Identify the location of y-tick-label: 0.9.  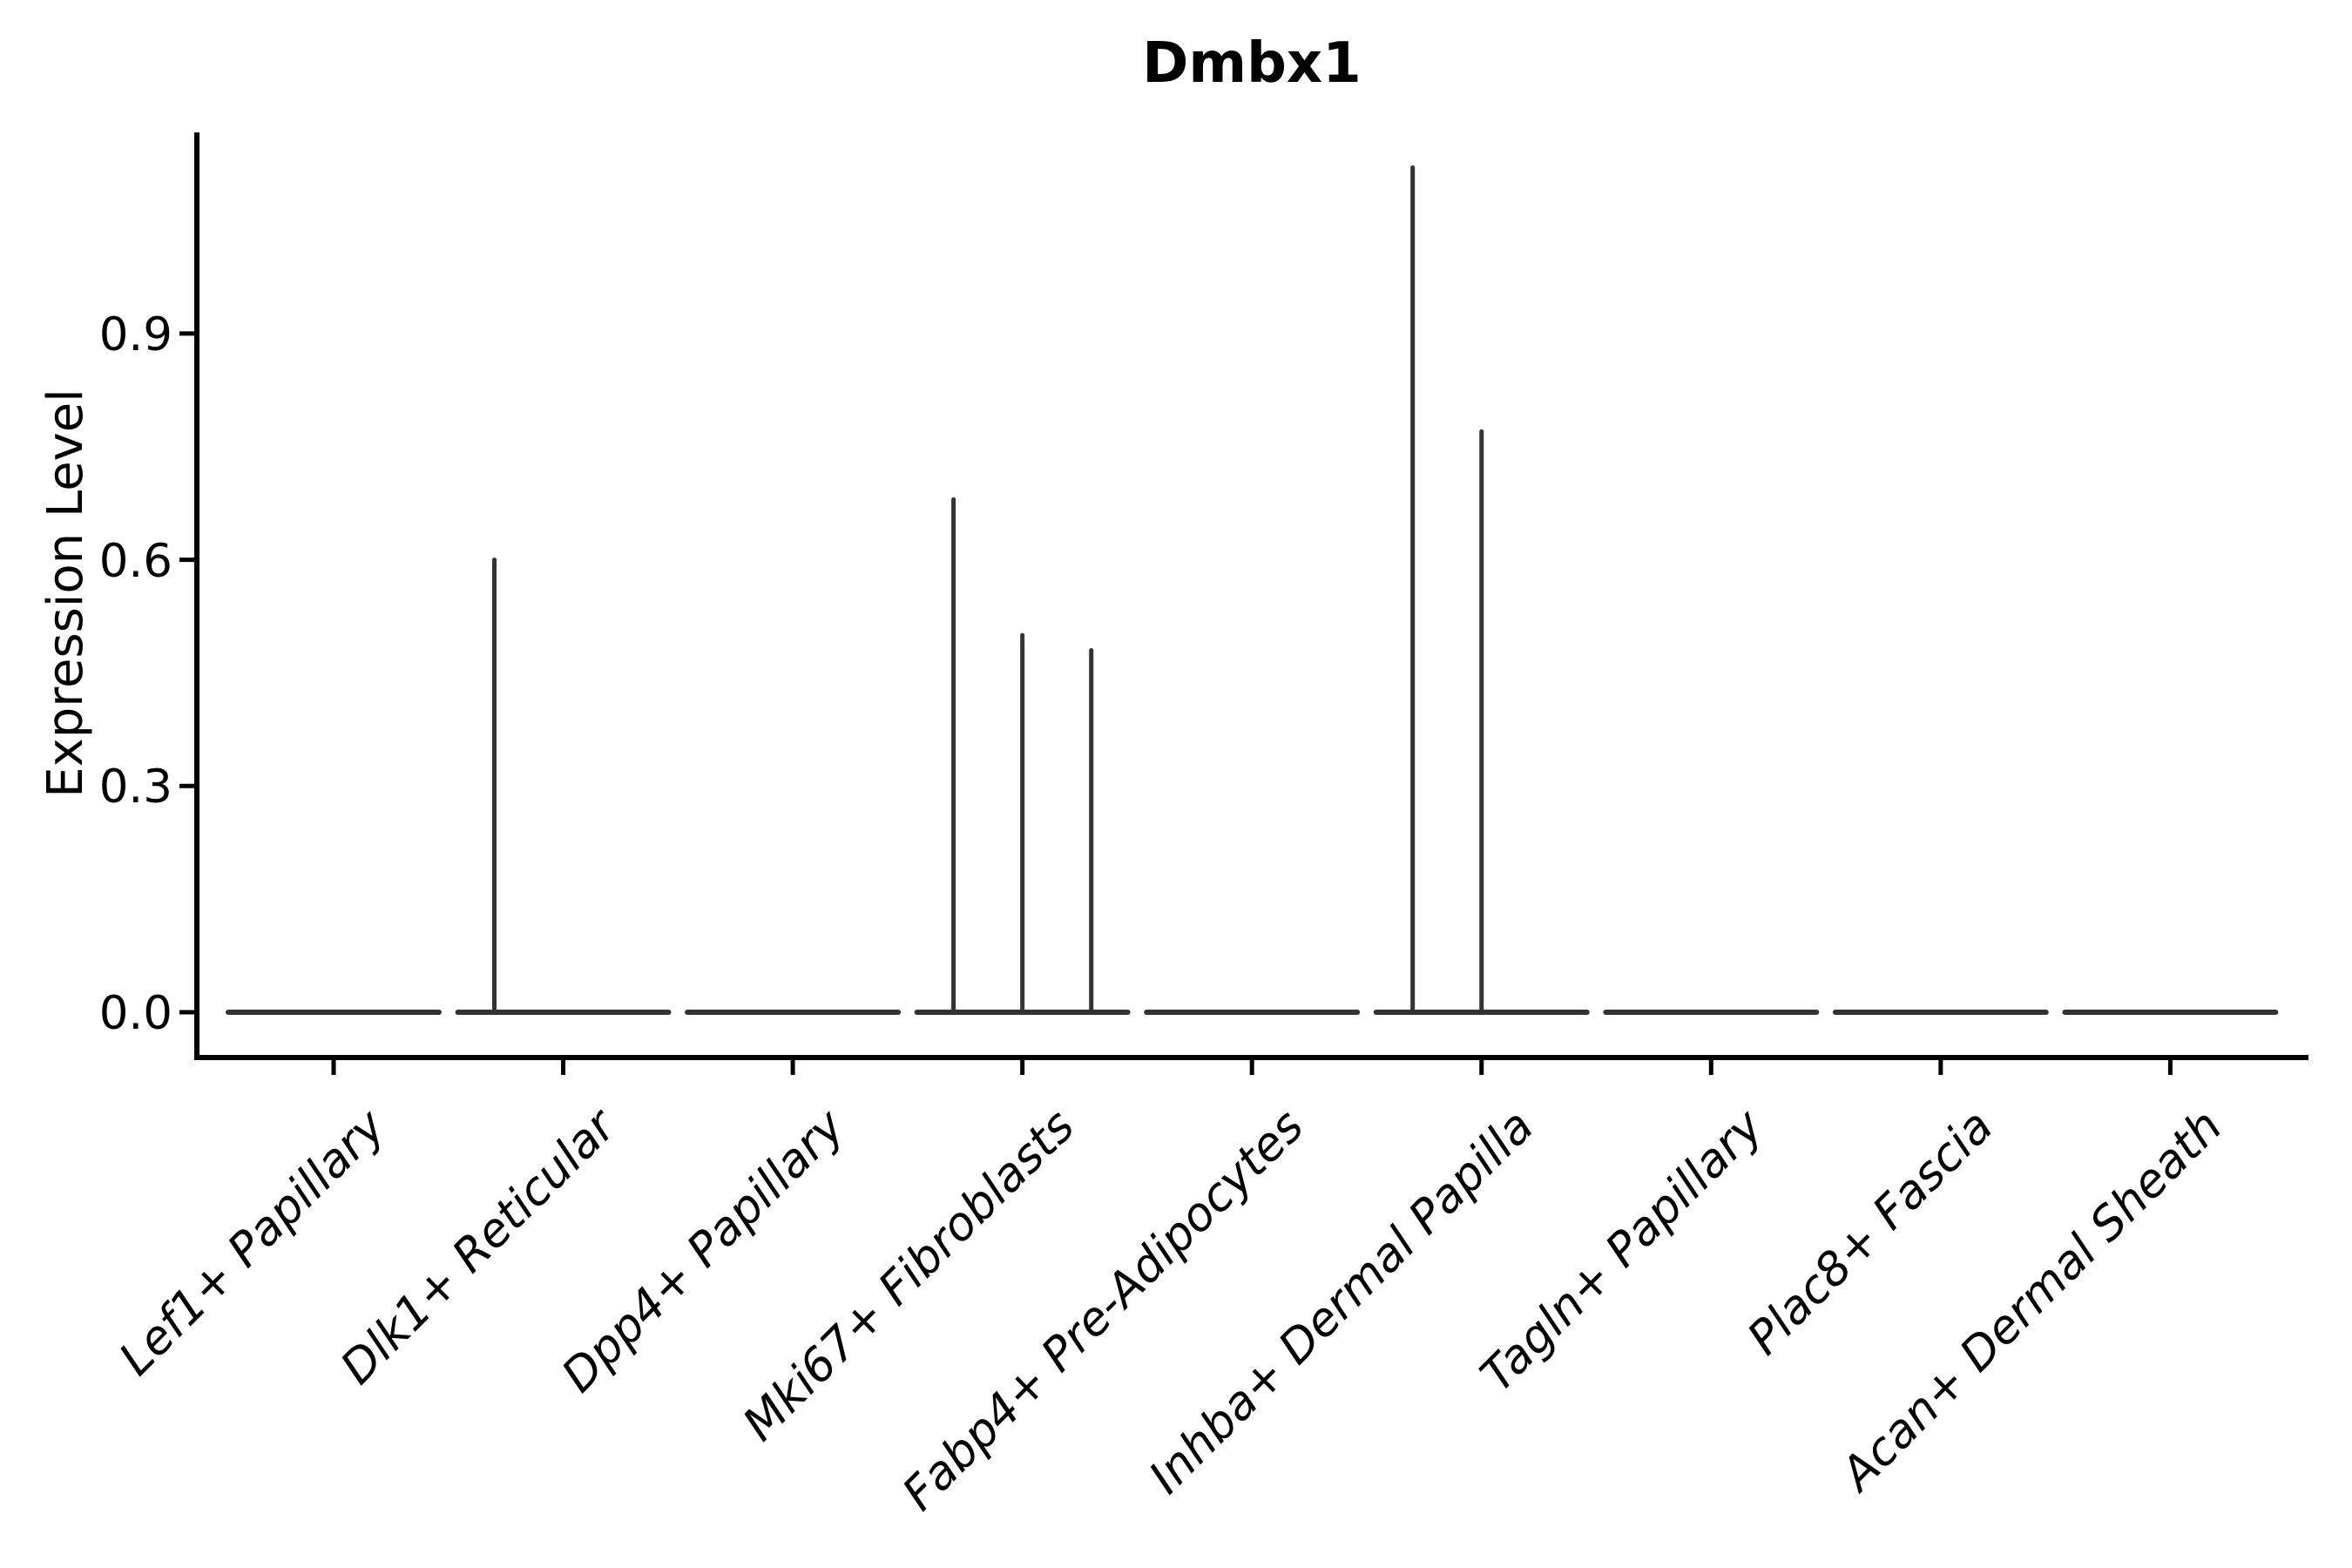
(135, 335).